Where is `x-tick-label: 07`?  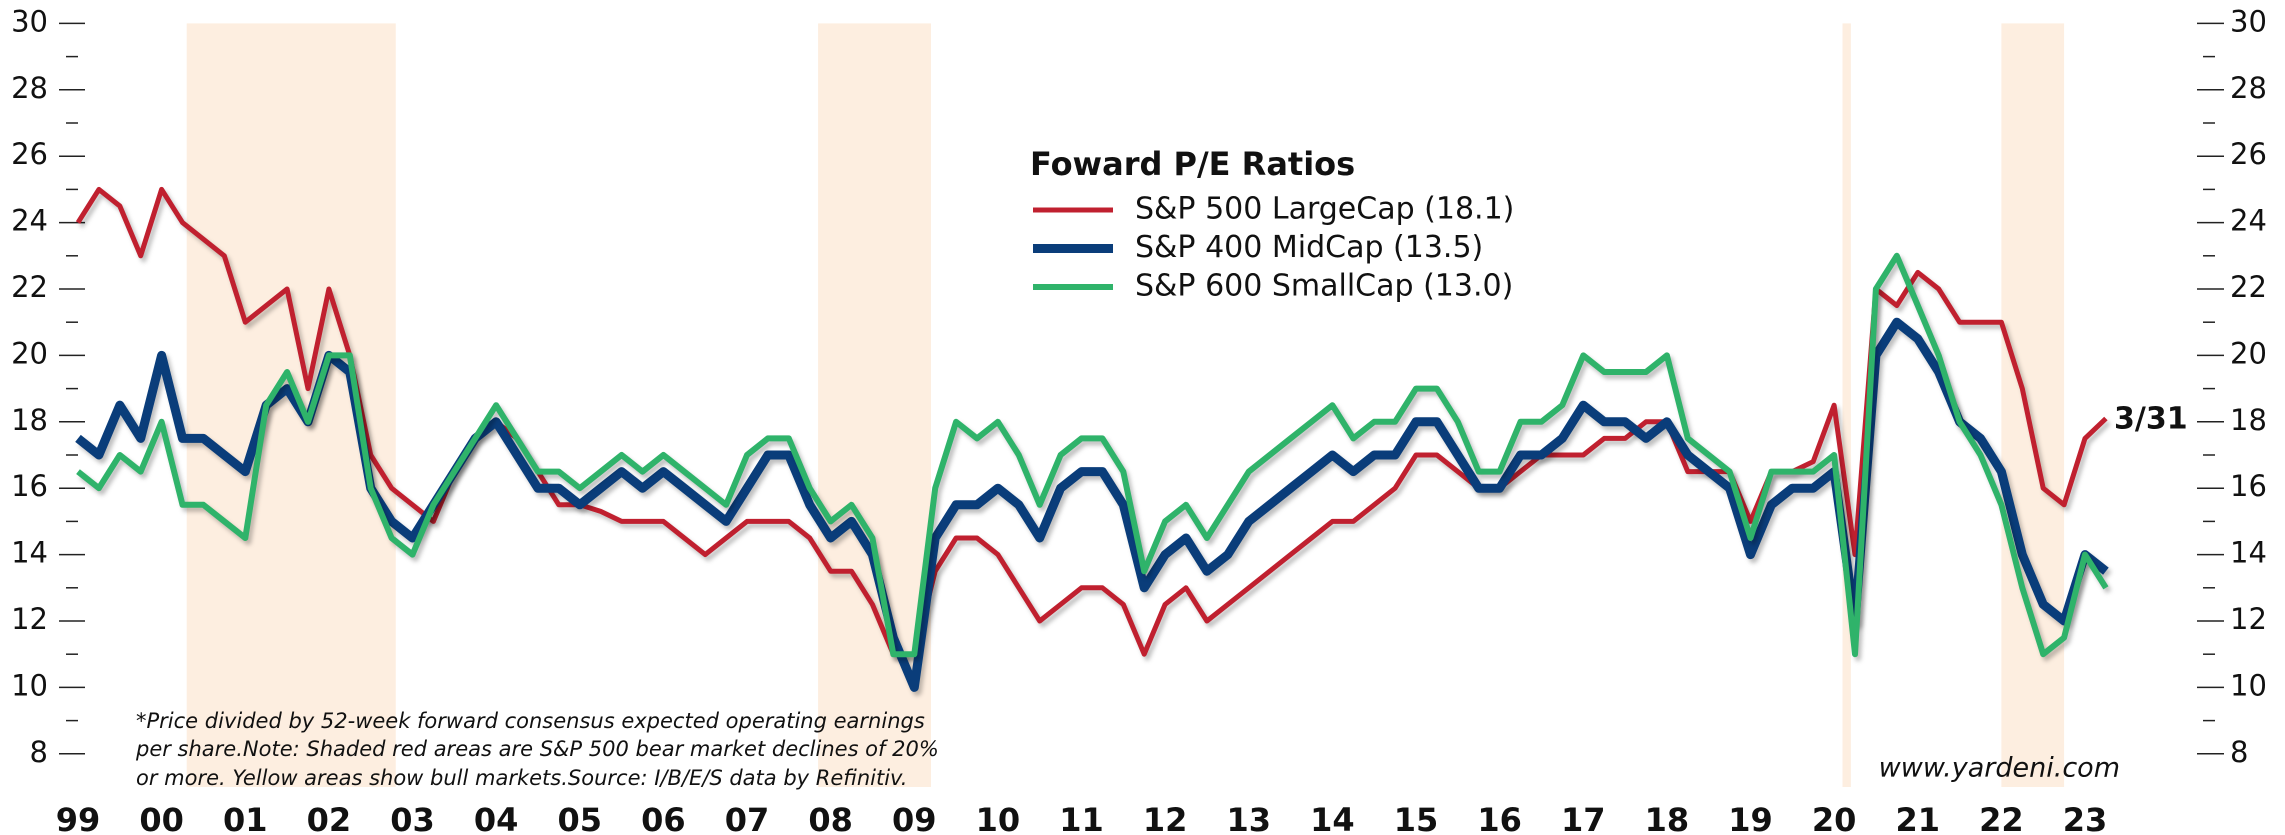
x-tick-label: 07 is located at coordinates (747, 818).